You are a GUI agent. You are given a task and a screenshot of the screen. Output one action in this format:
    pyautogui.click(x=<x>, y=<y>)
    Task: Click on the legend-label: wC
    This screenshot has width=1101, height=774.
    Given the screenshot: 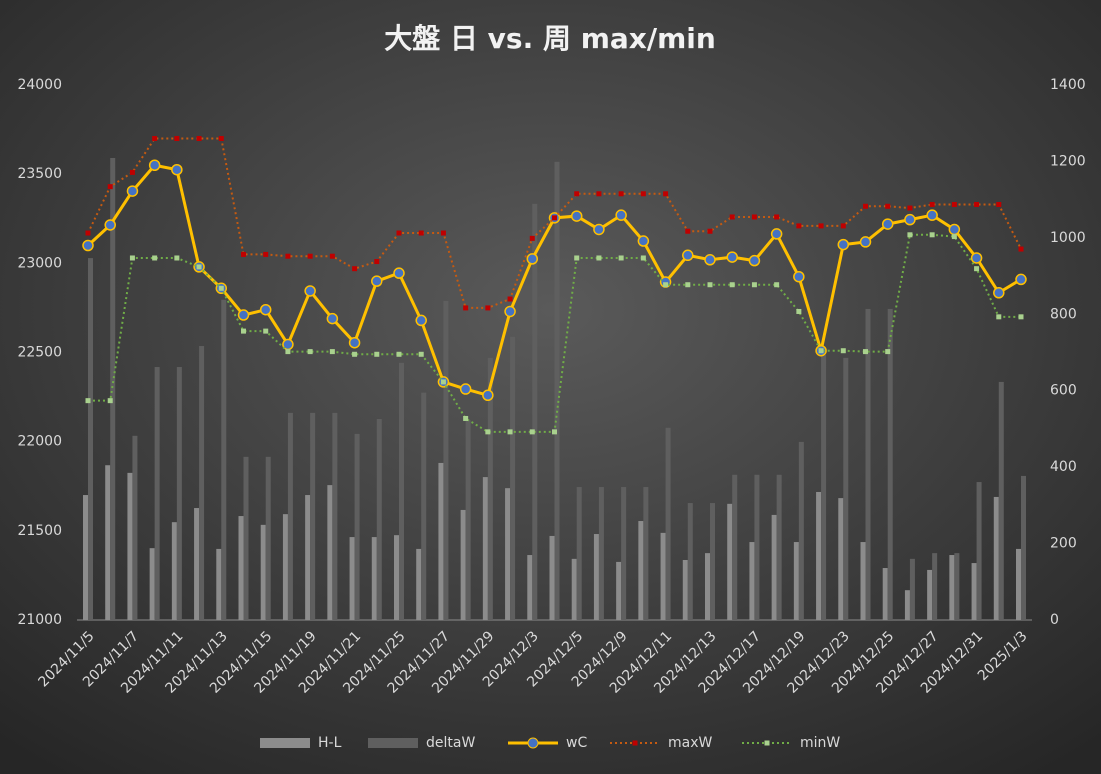 What is the action you would take?
    pyautogui.click(x=576, y=743)
    